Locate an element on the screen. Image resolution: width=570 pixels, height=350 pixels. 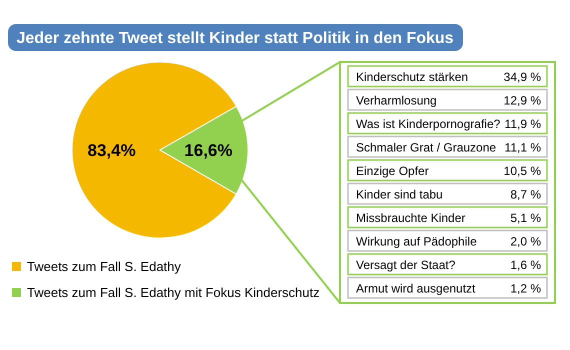
chart-title: Jeder zehnte Tweet stellt Kinder statt Politik in den Fokus is located at coordinates (235, 38).